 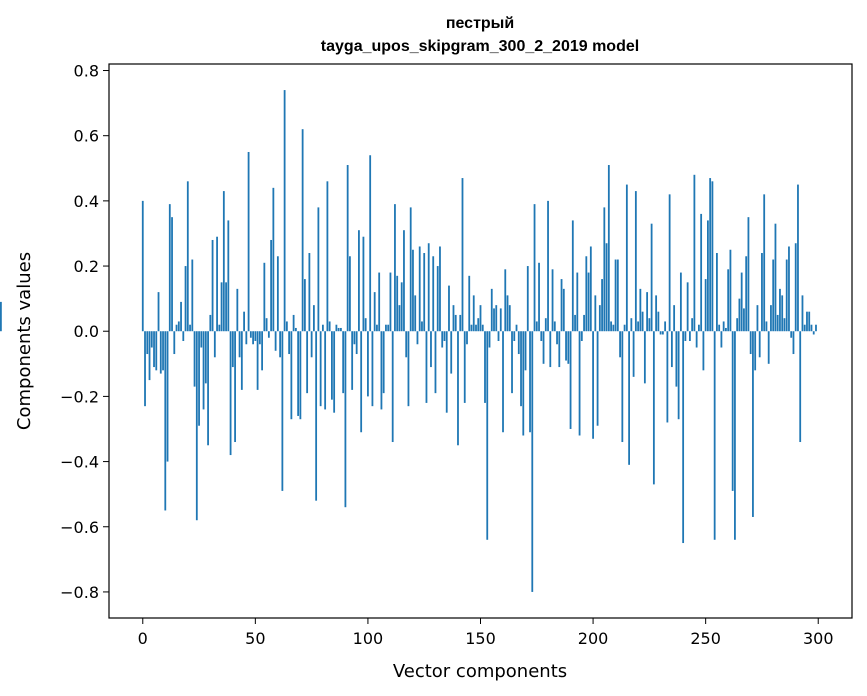 I want to click on x-tick-label: 300, so click(x=818, y=638).